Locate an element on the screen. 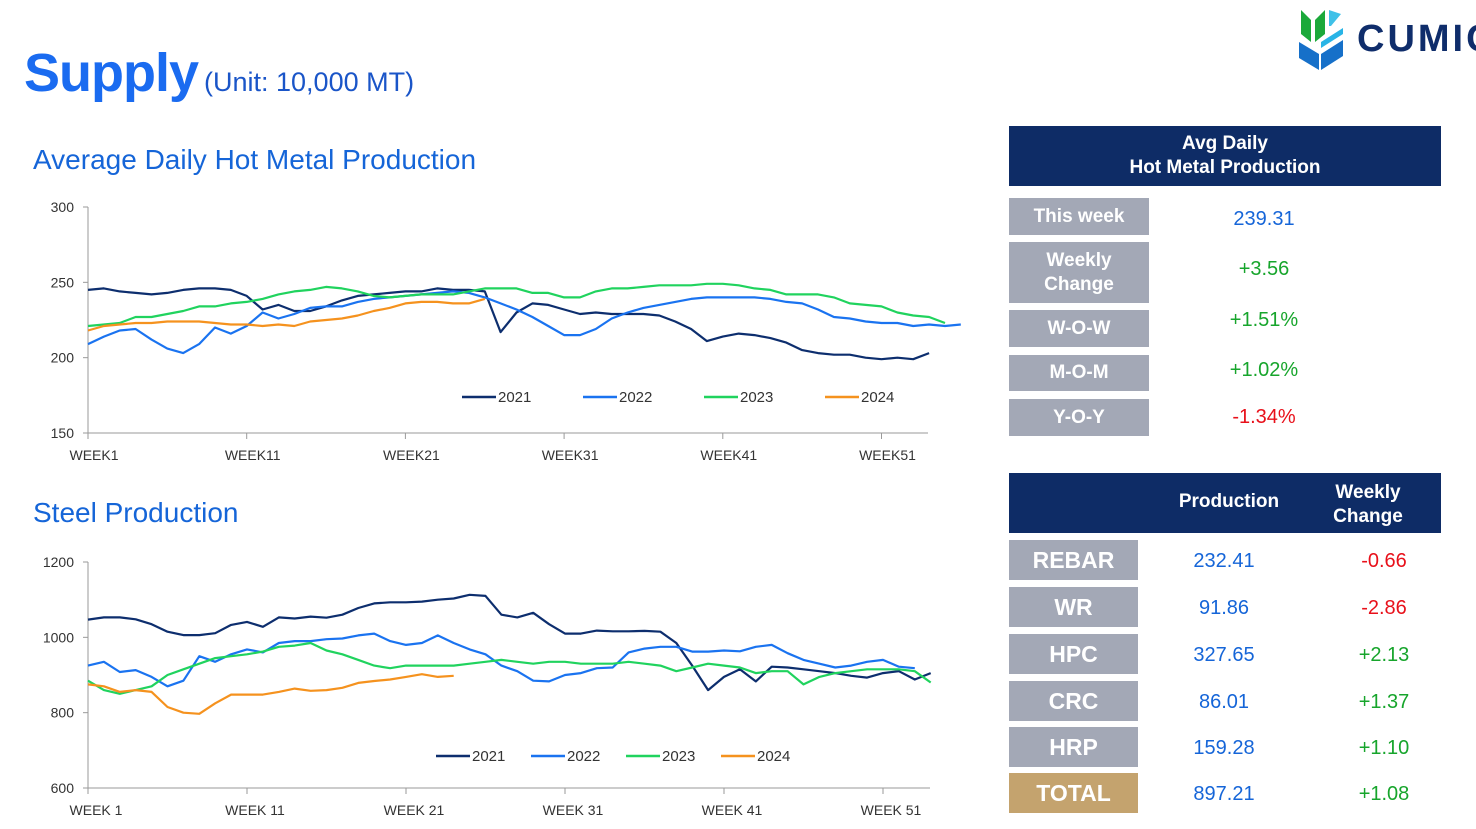  weekly-change-value: +1.08 is located at coordinates (1384, 794).